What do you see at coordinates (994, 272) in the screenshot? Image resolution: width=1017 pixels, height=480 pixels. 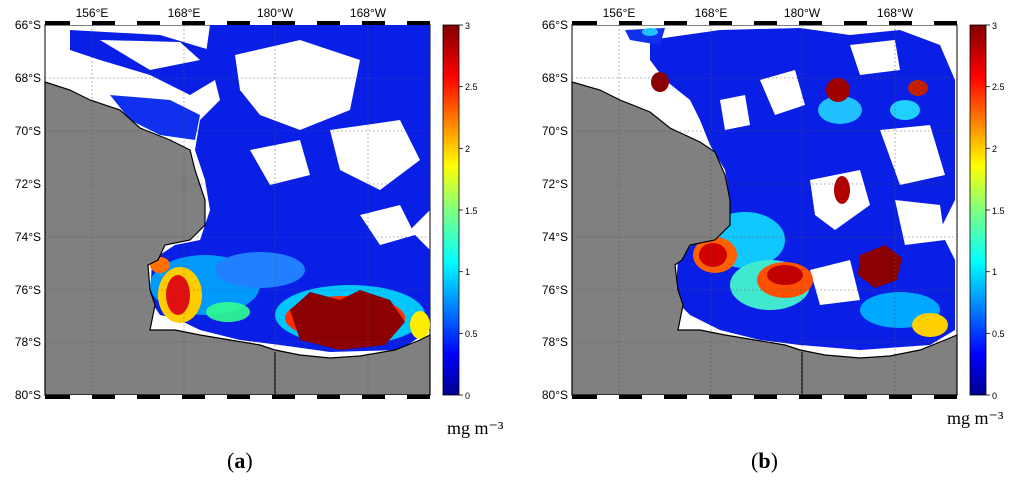 I see `colorbar-tick-b-1: 1` at bounding box center [994, 272].